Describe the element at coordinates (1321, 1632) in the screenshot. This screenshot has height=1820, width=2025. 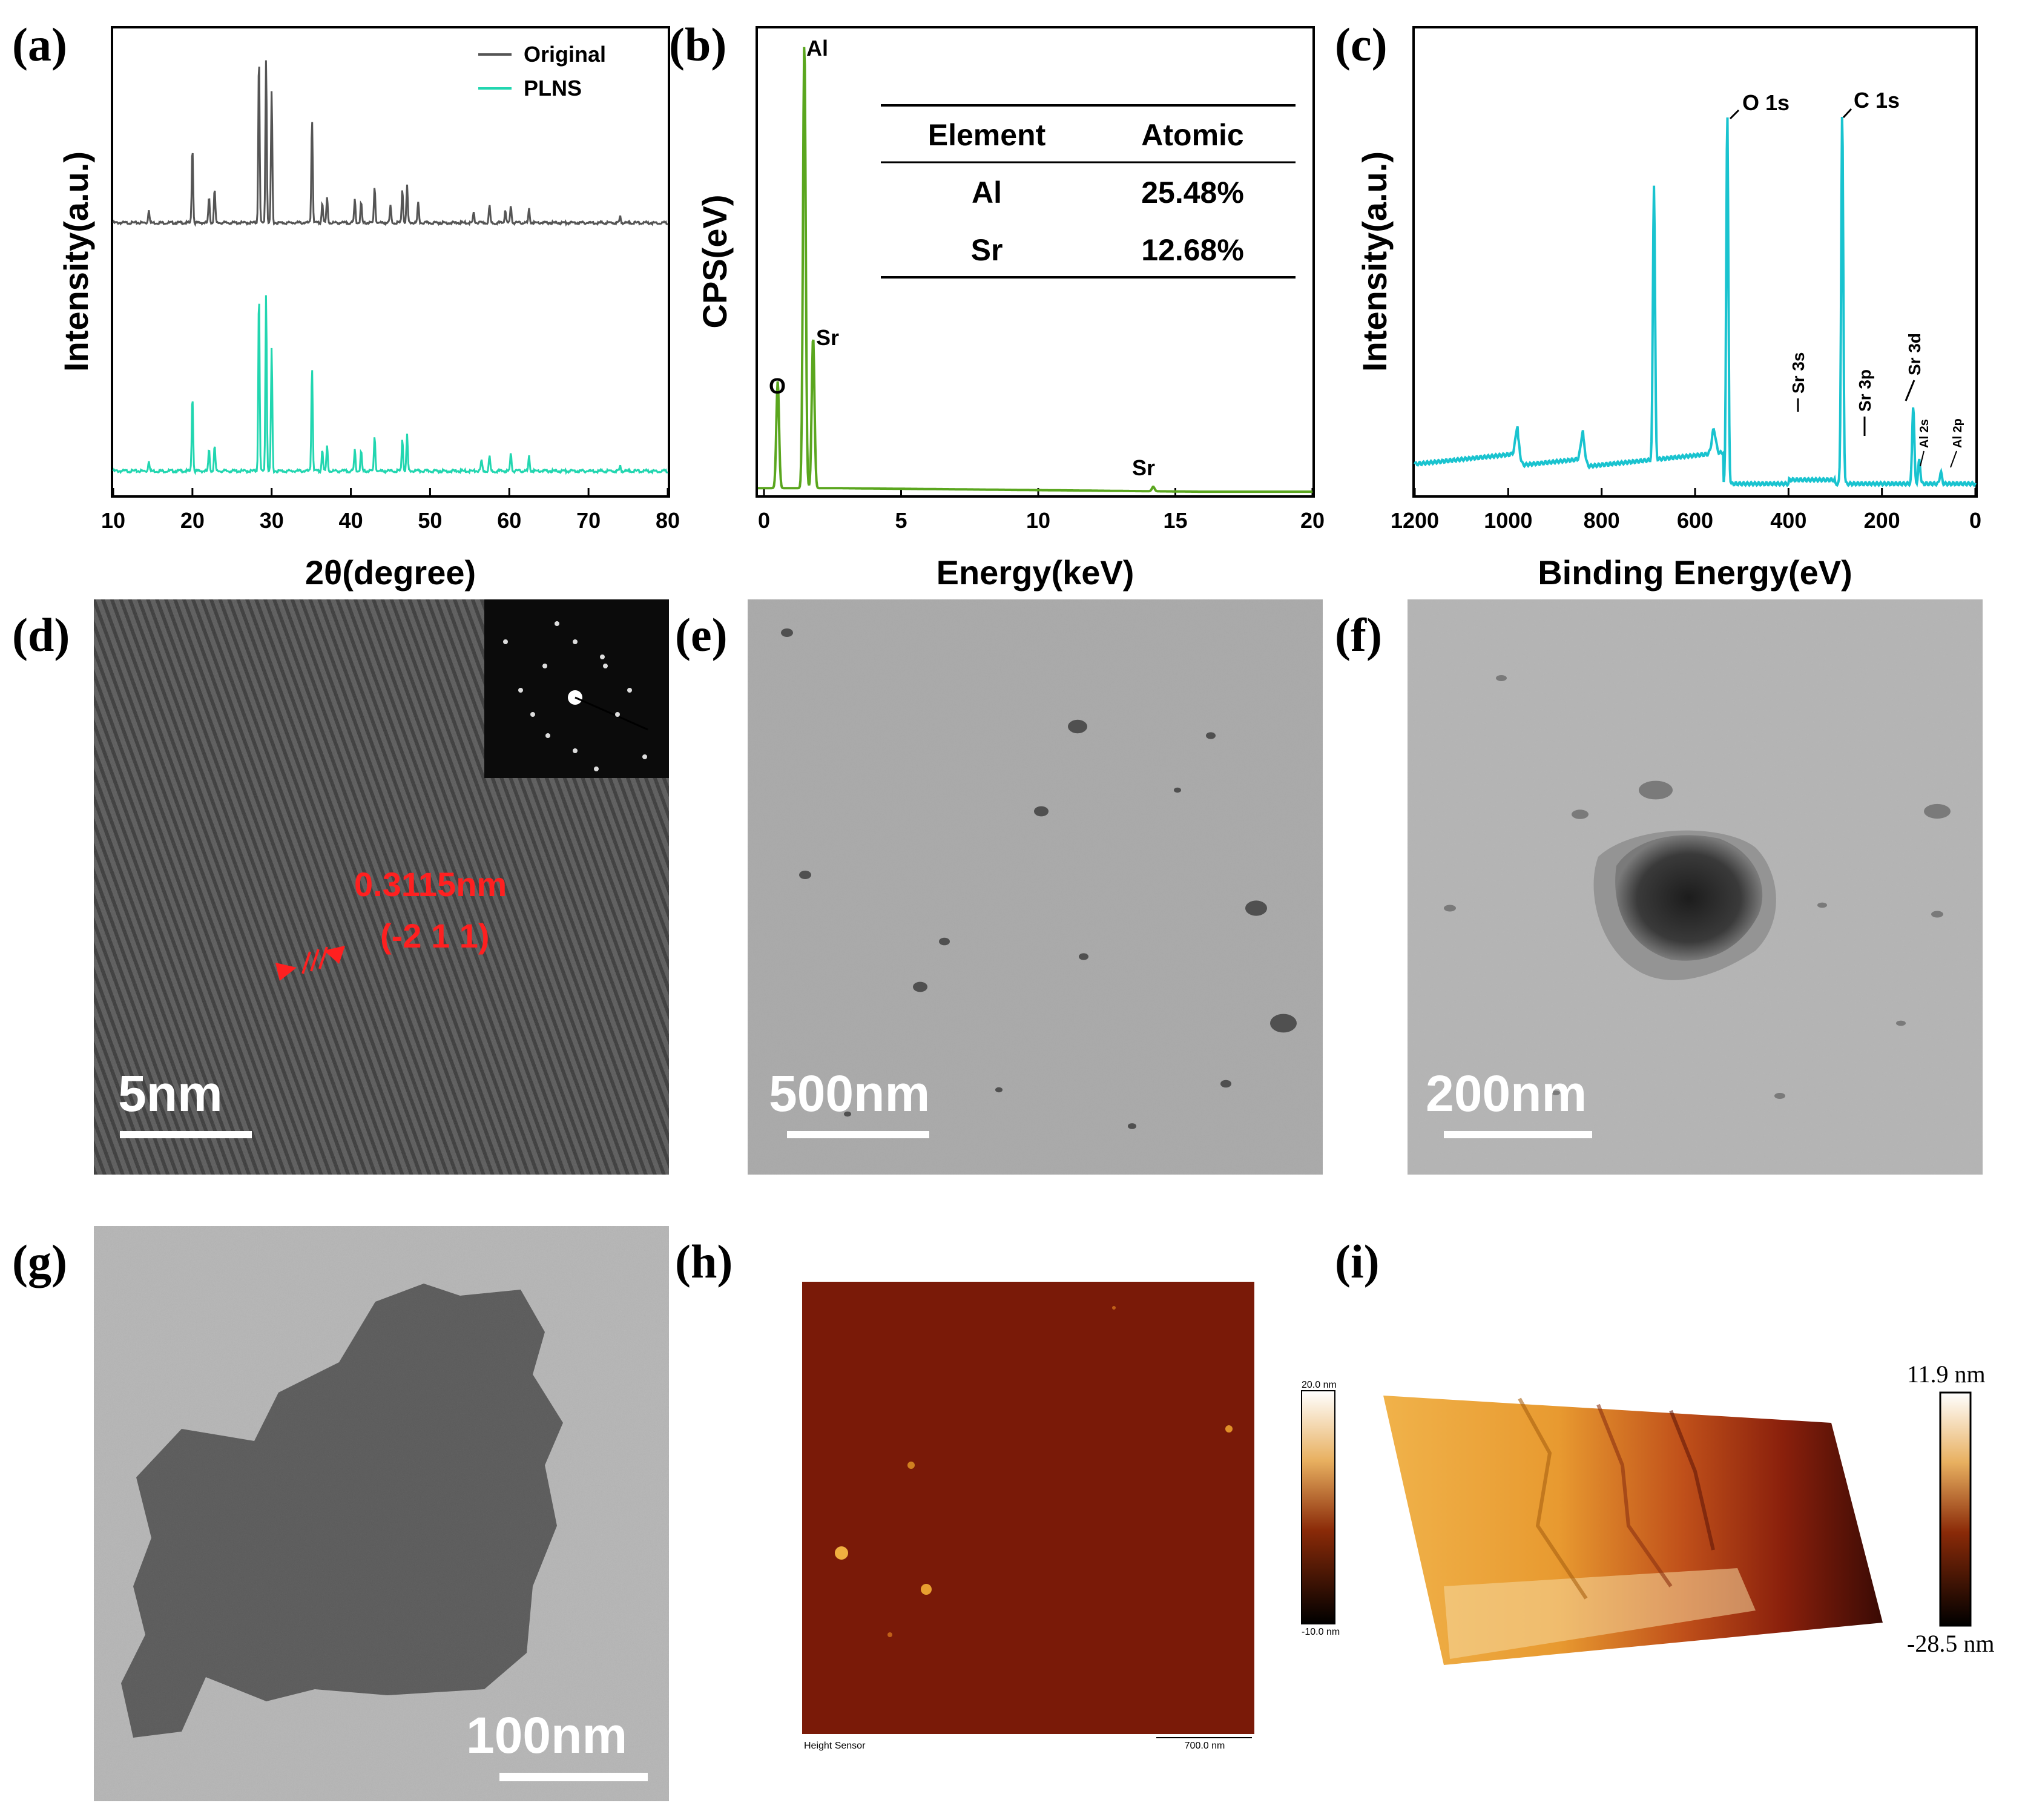
I see `afm-colorbar-min: -10.0 nm` at that location.